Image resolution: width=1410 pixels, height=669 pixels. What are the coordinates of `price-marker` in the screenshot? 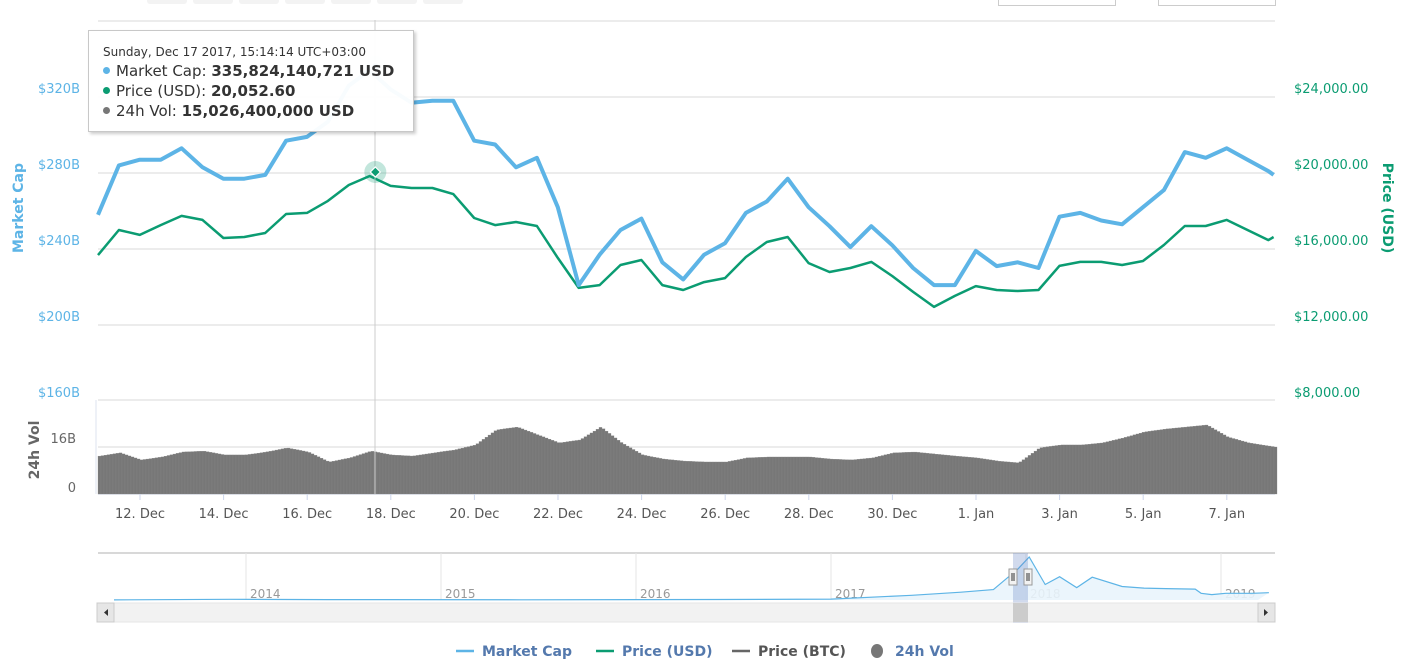 It's located at (375, 172).